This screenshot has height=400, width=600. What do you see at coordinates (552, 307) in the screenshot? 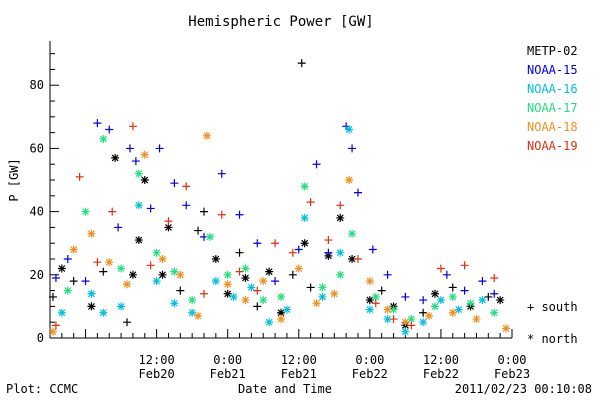
I see `legend-marker-south: + south` at bounding box center [552, 307].